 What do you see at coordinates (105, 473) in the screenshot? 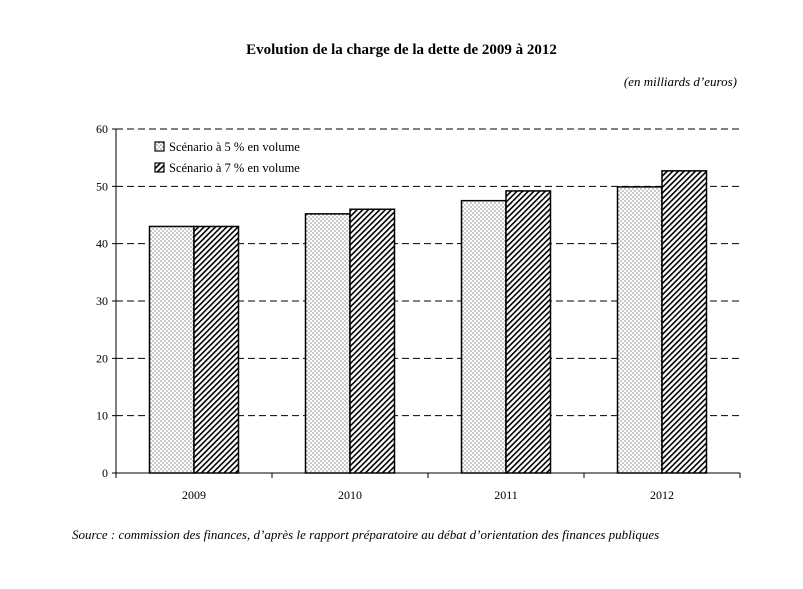
I see `y-tick-label: 0` at bounding box center [105, 473].